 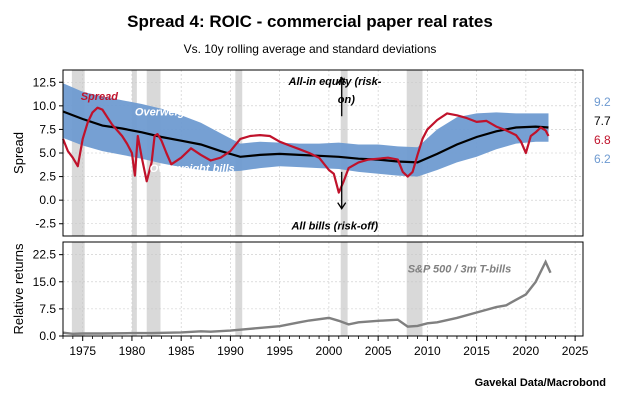 What do you see at coordinates (18, 153) in the screenshot?
I see `top-y-axis-label: Spread` at bounding box center [18, 153].